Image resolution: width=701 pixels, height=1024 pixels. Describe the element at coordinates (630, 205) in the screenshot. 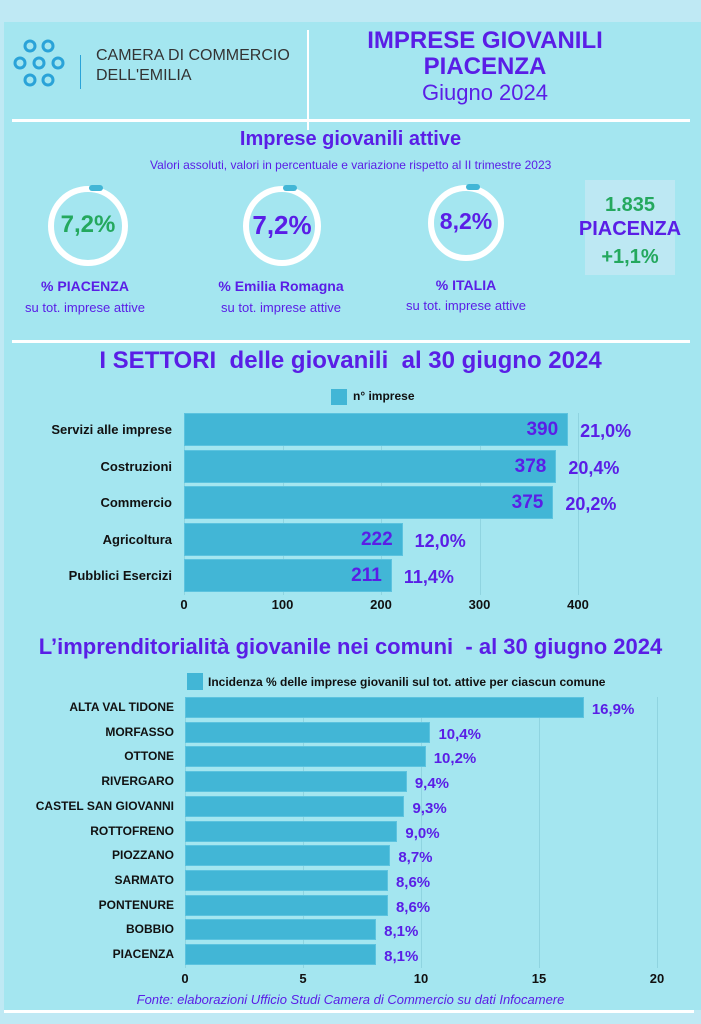

I see `total-count: 1.835` at that location.